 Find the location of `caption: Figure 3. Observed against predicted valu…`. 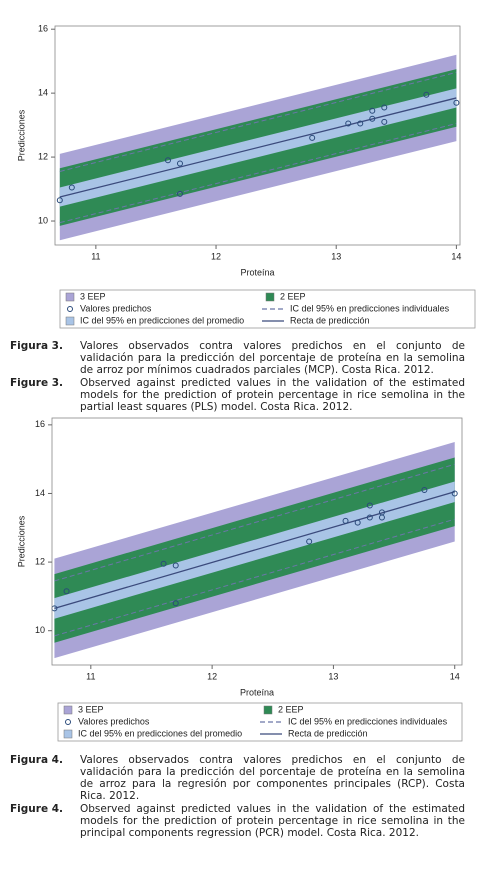

caption: Figure 3. Observed against predicted valu… is located at coordinates (237, 395).